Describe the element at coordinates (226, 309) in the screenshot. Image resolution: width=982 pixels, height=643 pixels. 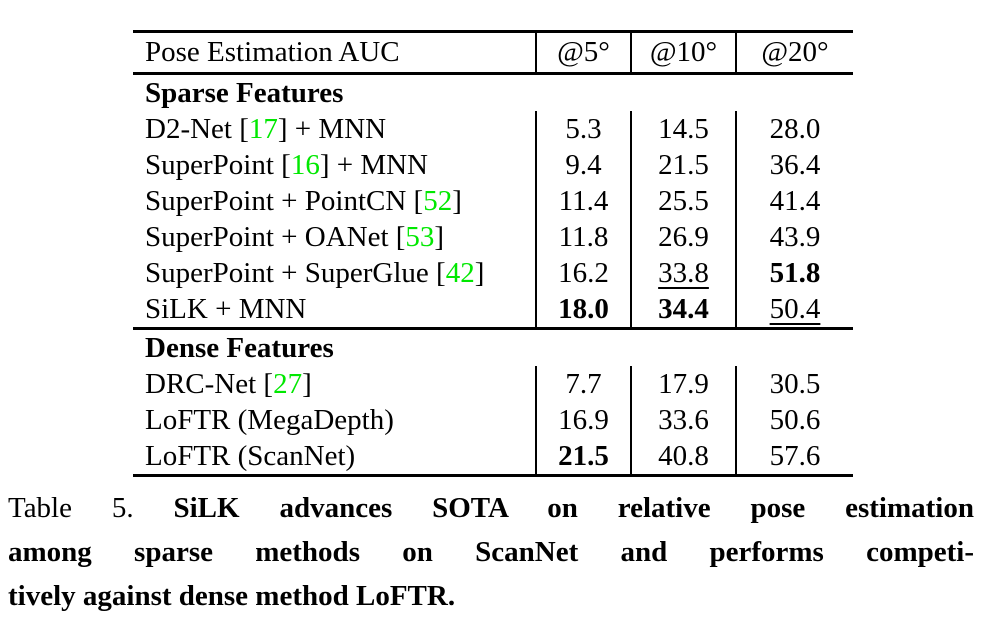
I see `method-cell: SiLK + MNN` at that location.